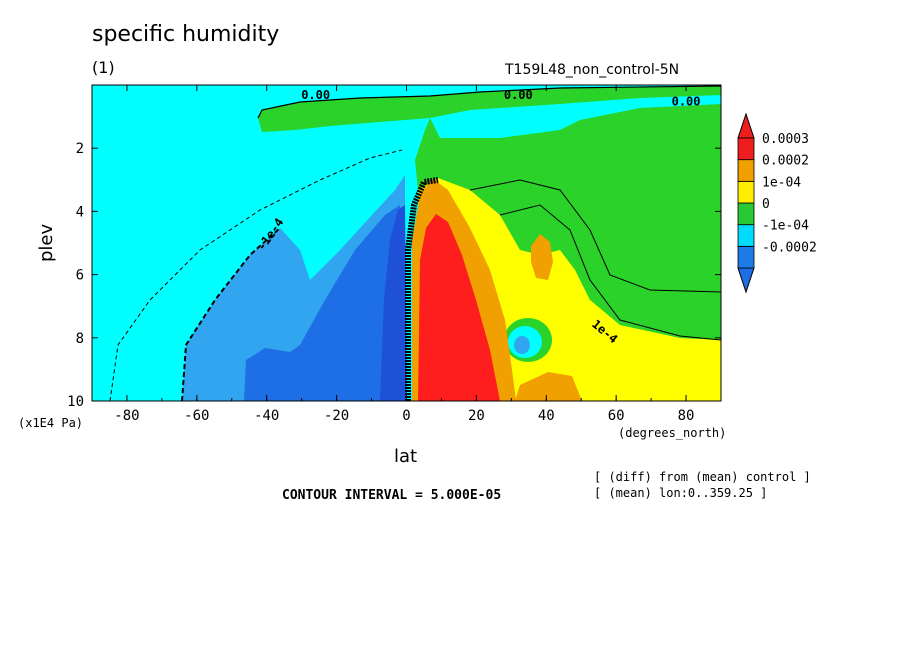  Describe the element at coordinates (595, 236) in the screenshot. I see `contour-positive-line` at that location.